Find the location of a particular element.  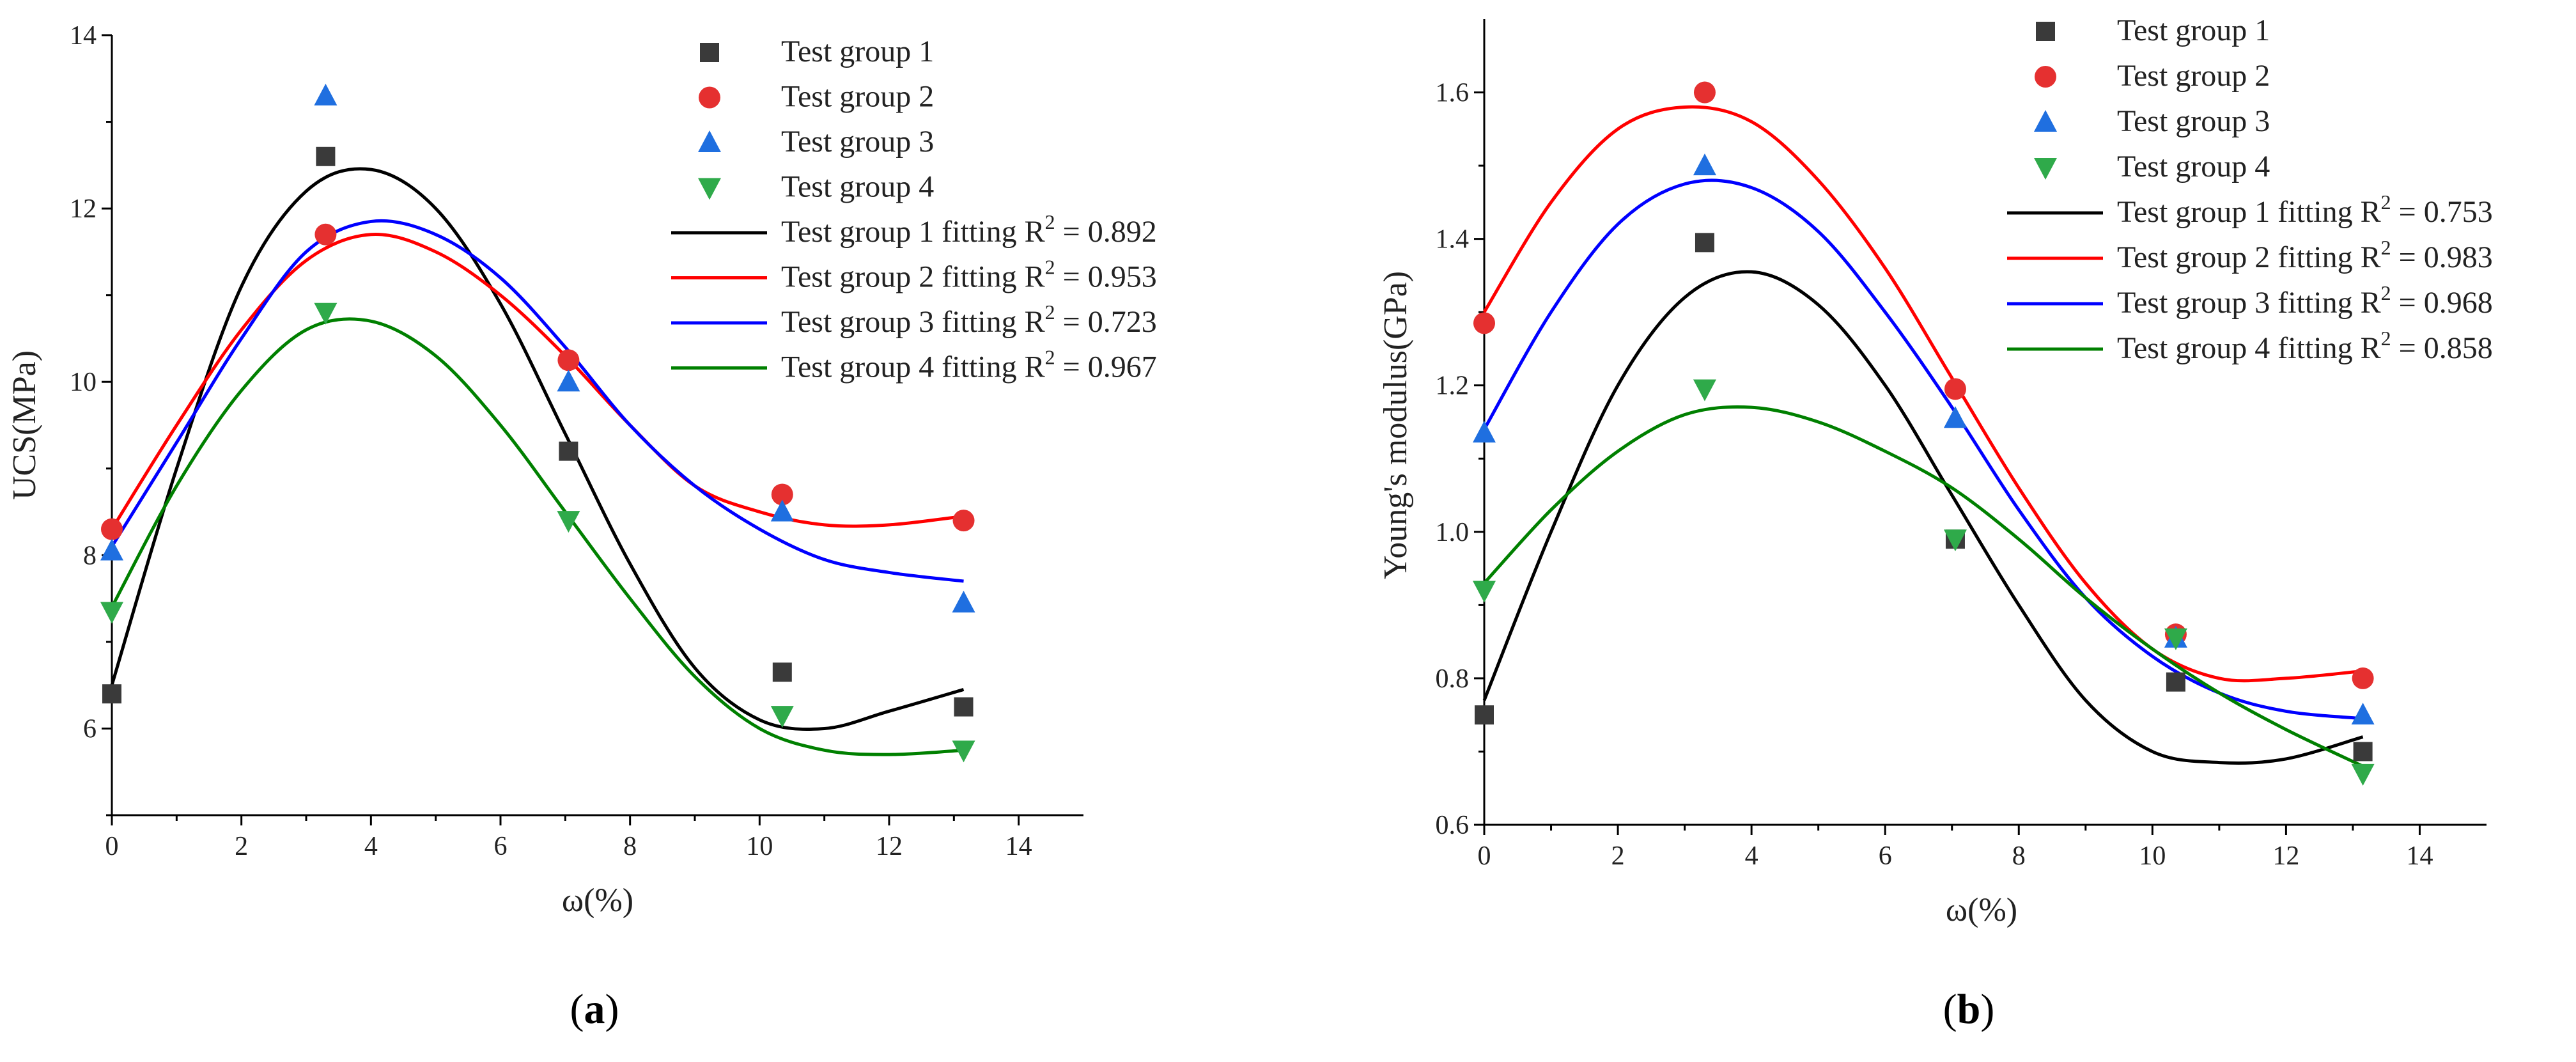

legend-label: Test group 1 fitting R2 = 0.892 is located at coordinates (969, 229).